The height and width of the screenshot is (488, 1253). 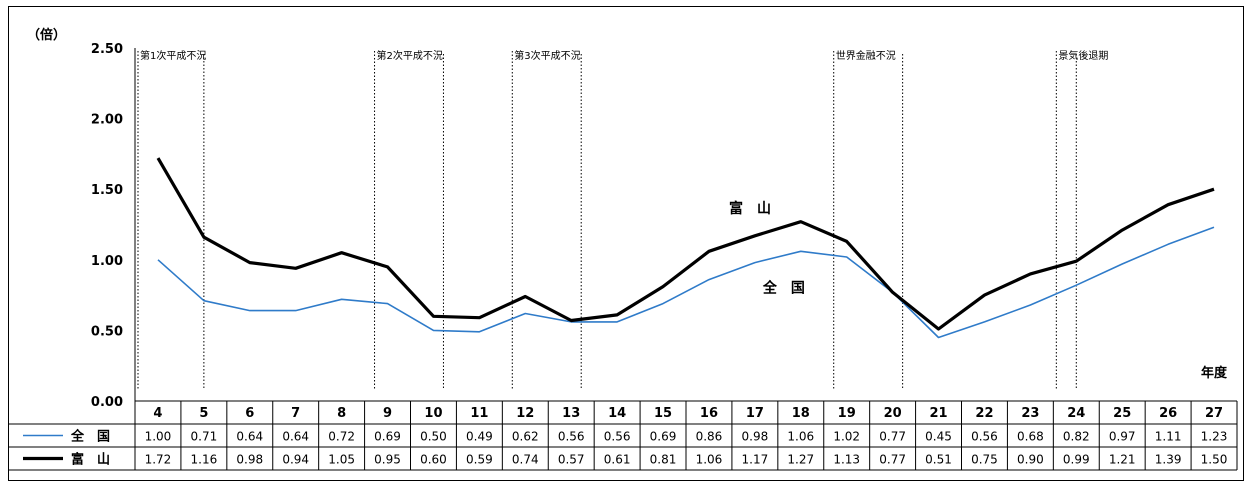 I want to click on table-cell-value: 0.59, so click(x=479, y=460).